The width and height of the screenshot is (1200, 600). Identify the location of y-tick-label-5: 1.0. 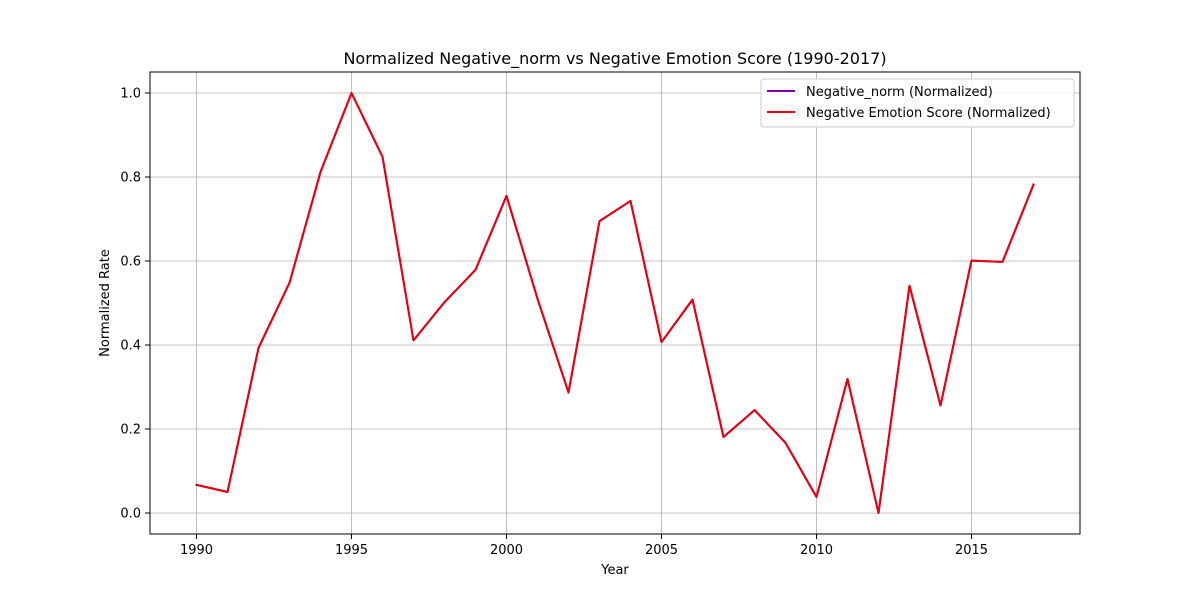
(130, 94).